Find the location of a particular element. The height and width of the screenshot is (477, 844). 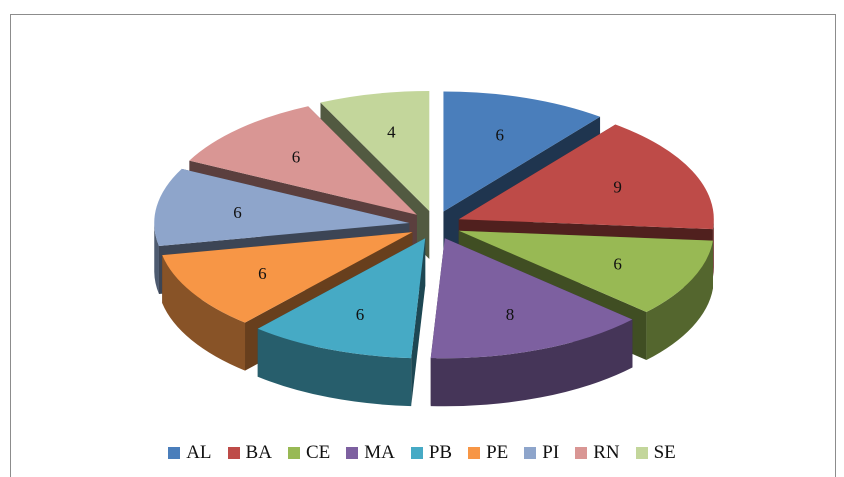

legend-label-pe: PE is located at coordinates (497, 452).